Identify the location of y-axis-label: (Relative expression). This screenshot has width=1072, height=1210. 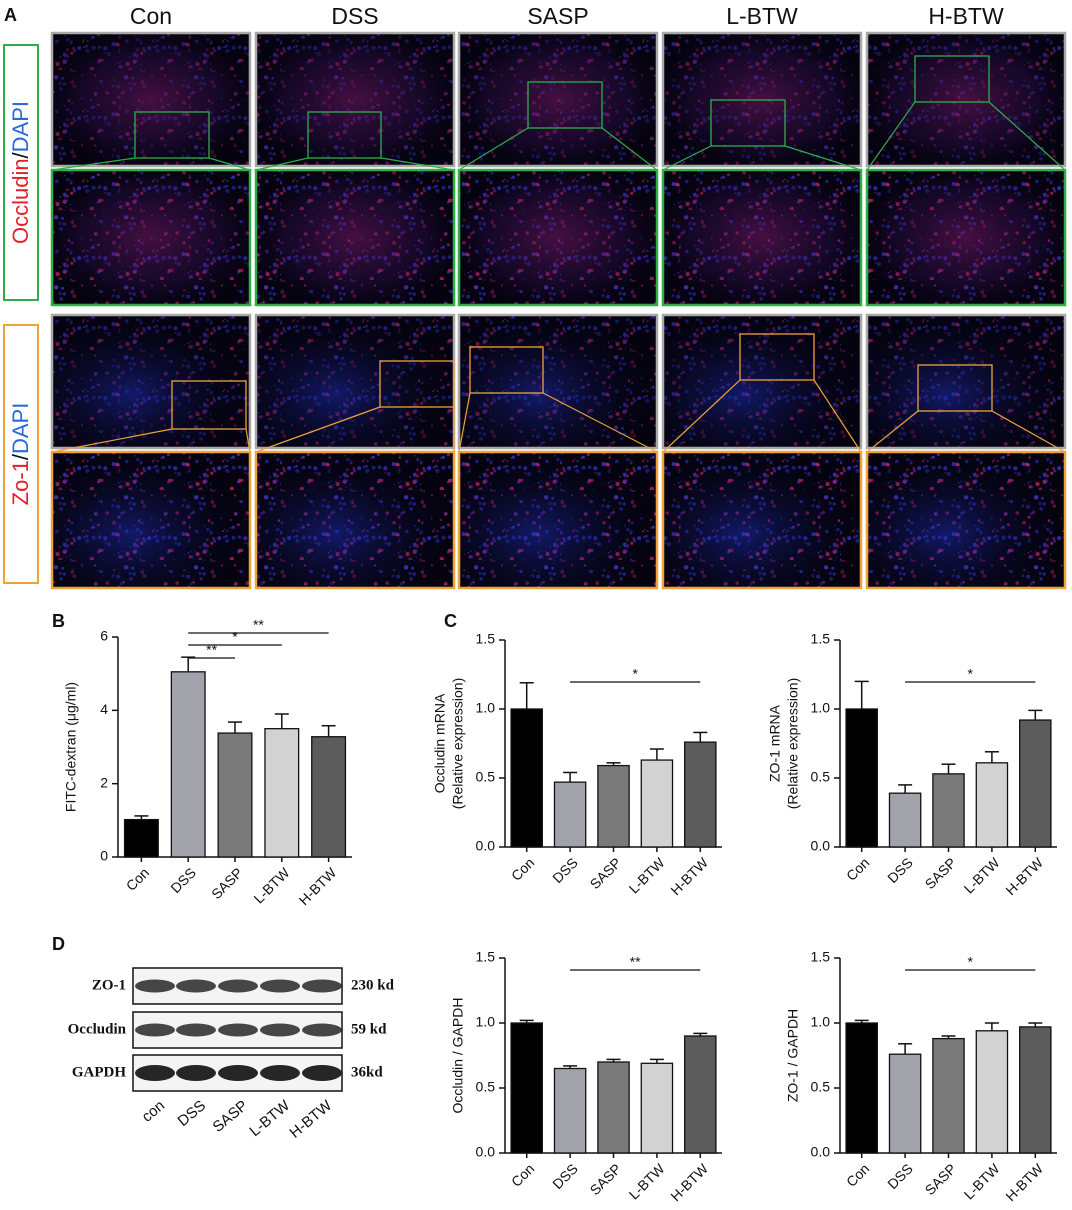
(458, 744).